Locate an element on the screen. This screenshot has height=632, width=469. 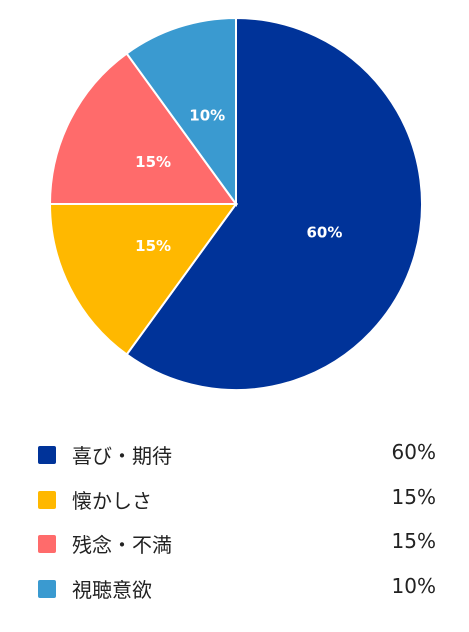
legend-label: 懐かしさ is located at coordinates (112, 500).